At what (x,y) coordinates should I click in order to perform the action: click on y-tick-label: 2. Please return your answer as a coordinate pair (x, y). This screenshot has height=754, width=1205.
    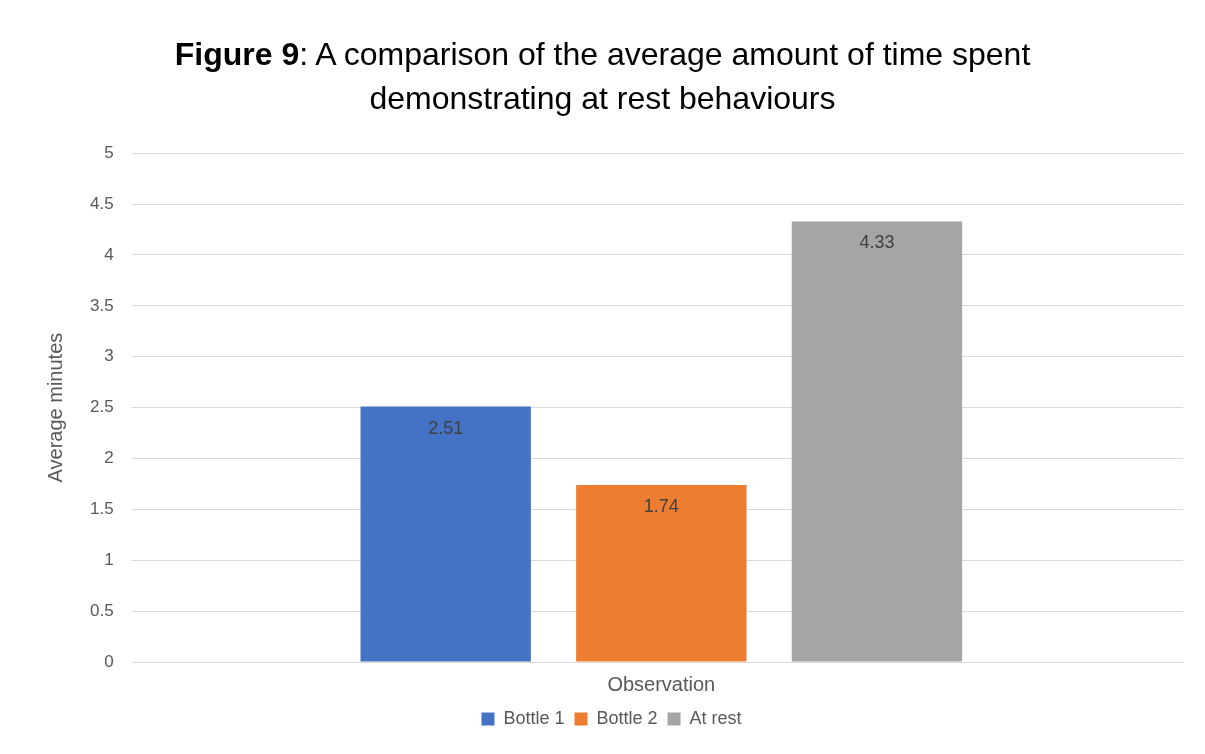
    Looking at the image, I should click on (109, 458).